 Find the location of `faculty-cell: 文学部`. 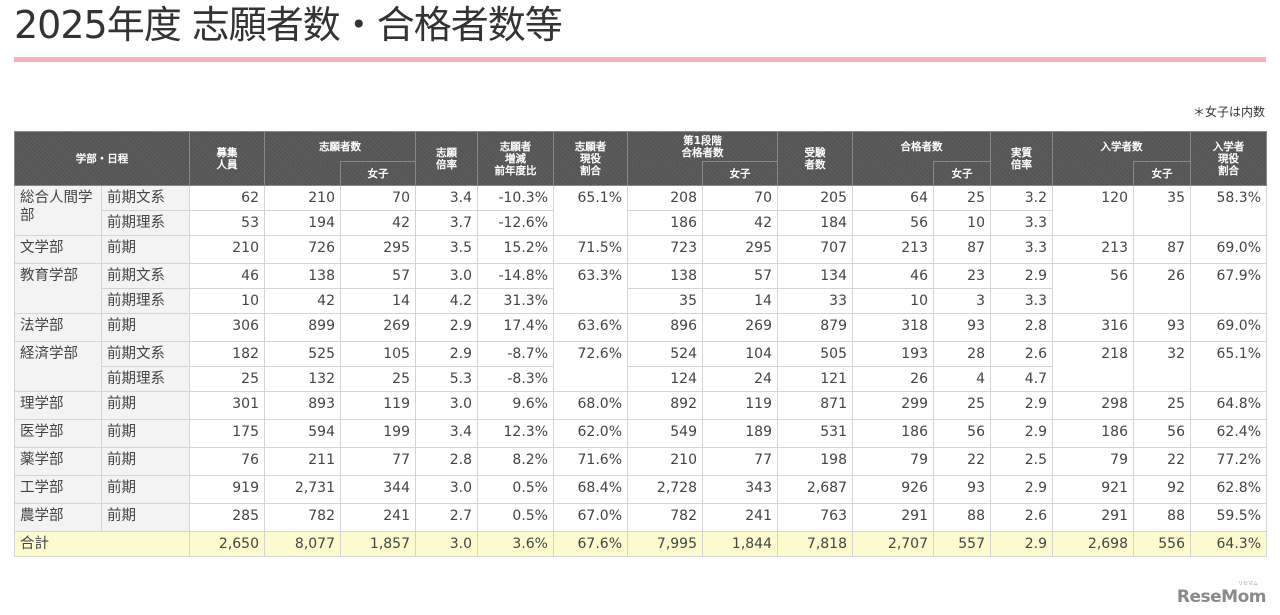

faculty-cell: 文学部 is located at coordinates (58, 249).